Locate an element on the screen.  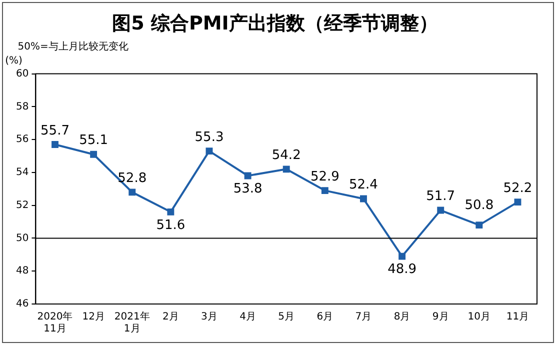
y-tick-label: 58 is located at coordinates (22, 106).